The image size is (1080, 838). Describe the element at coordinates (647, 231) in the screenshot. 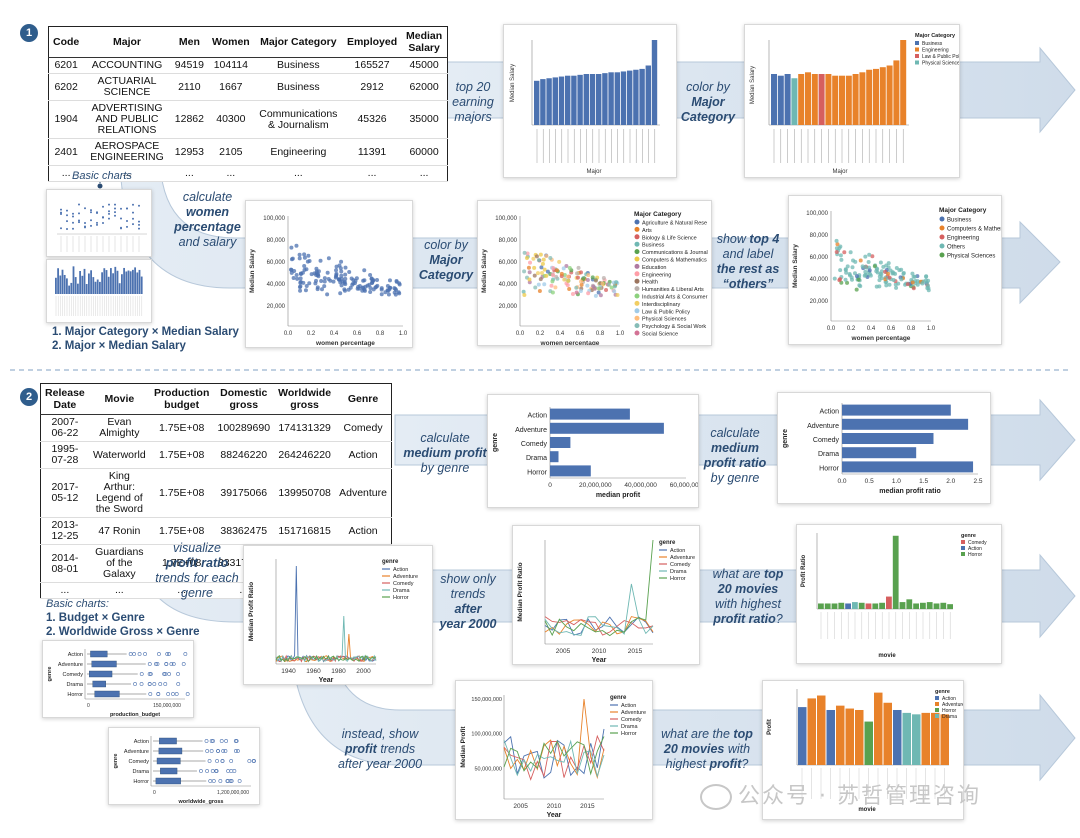

I see `legend-label: Arts` at that location.